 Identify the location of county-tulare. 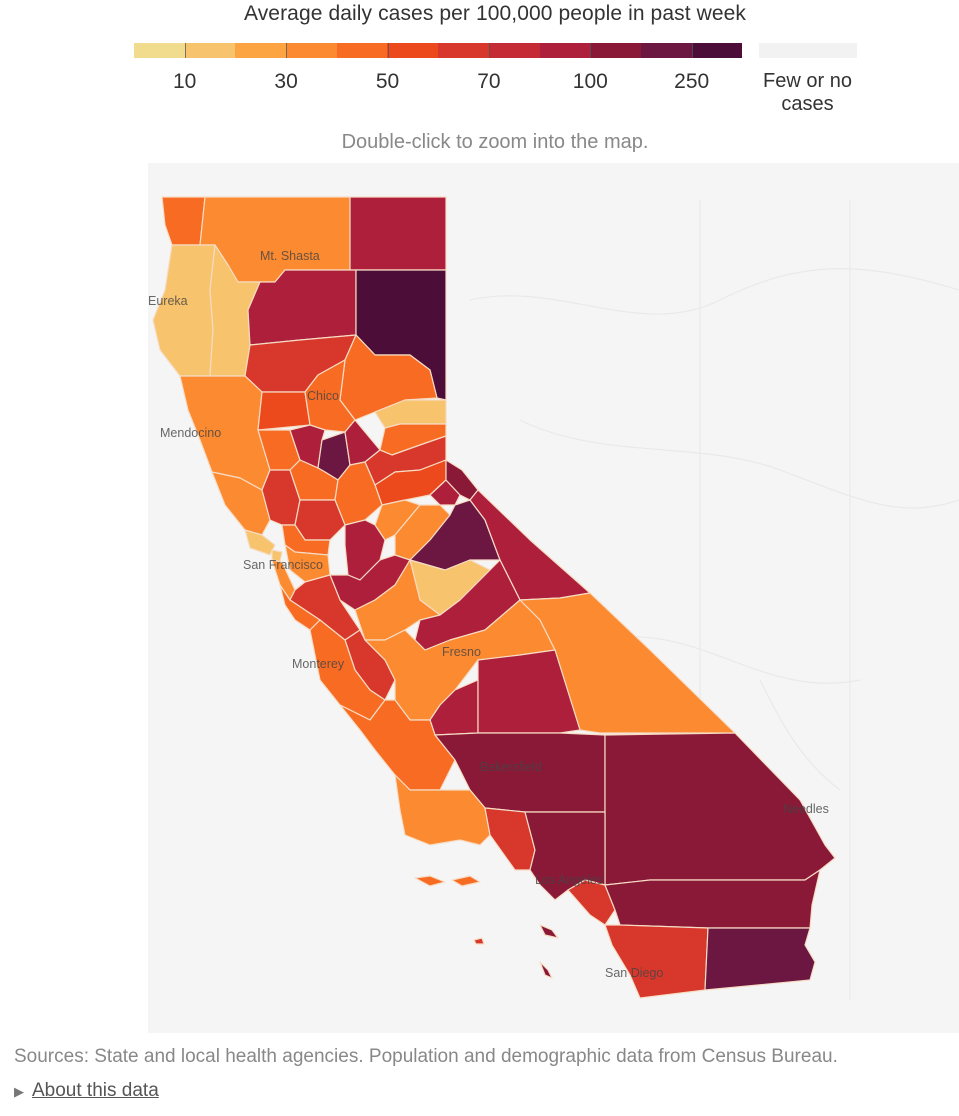
(529, 691).